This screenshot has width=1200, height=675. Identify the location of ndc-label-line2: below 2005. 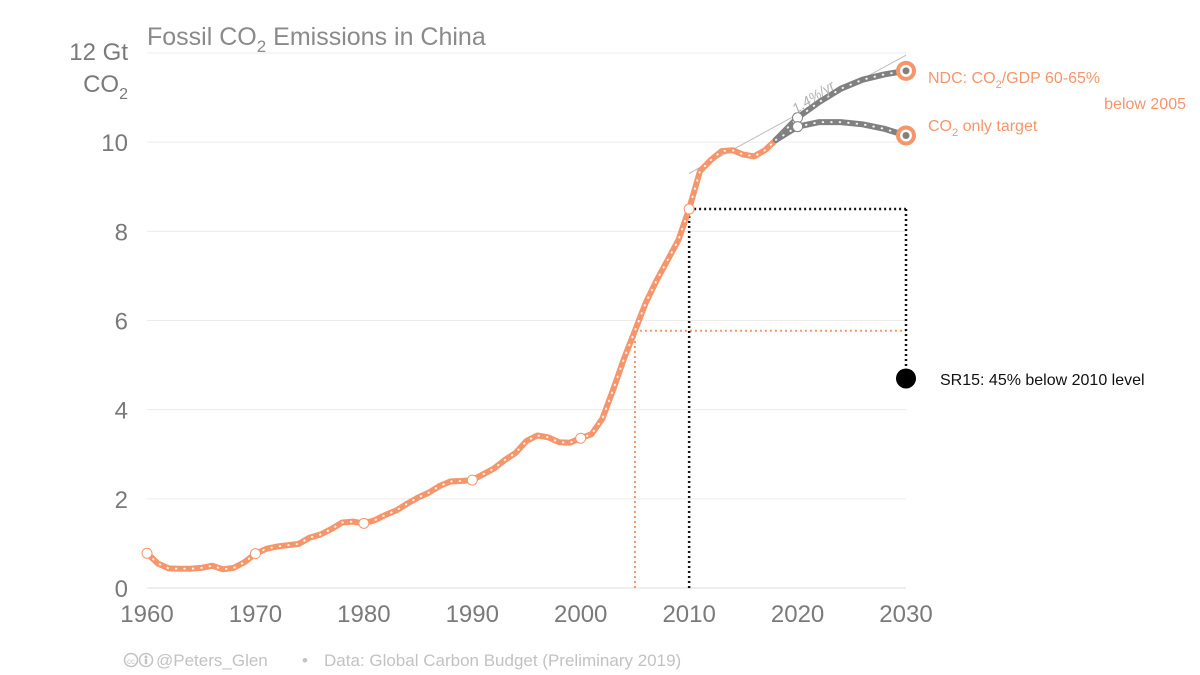
(1145, 104).